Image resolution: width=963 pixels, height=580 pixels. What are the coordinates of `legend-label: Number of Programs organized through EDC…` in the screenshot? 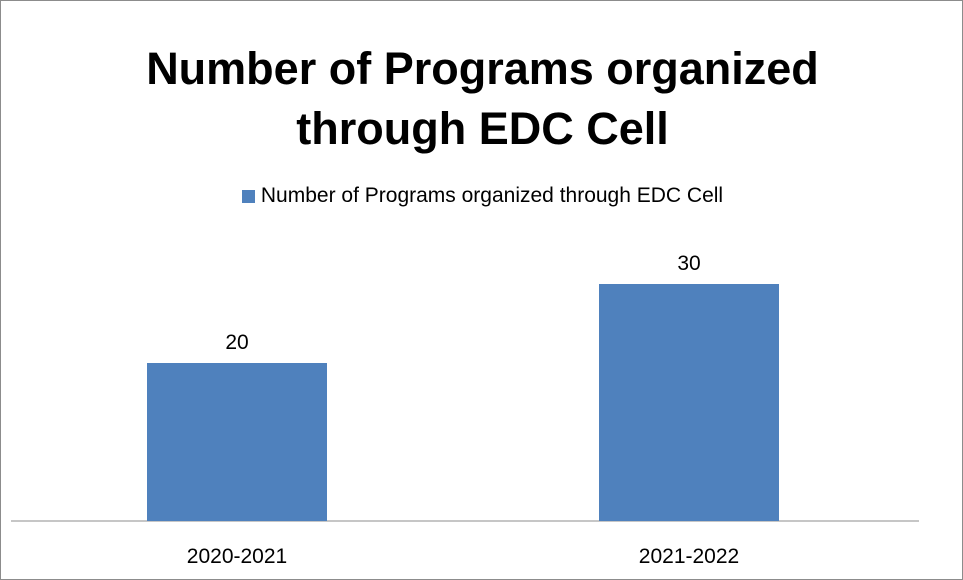 It's located at (492, 195).